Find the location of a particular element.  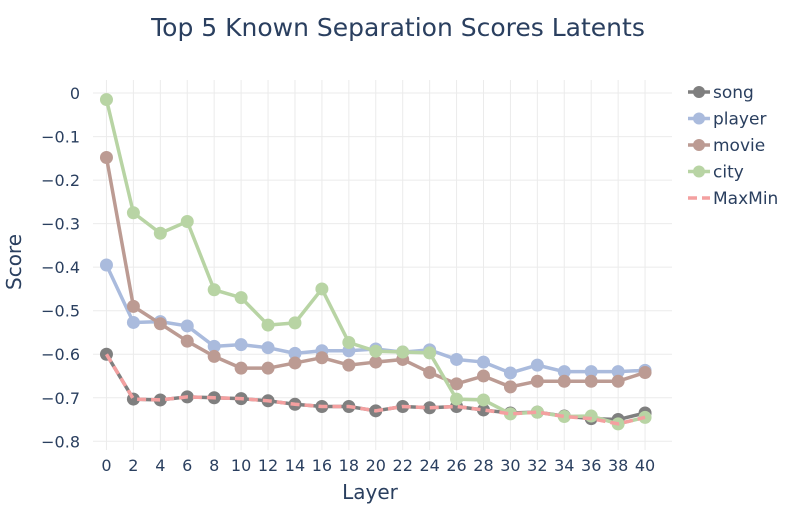

y-tick-label: −0.6 is located at coordinates (60, 354).